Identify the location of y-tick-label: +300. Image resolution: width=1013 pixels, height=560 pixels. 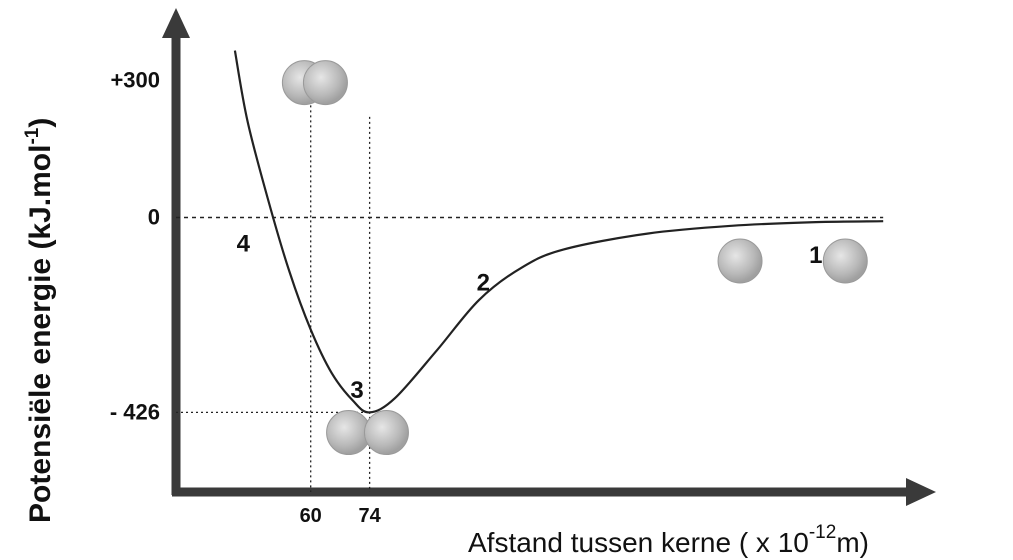
(135, 79).